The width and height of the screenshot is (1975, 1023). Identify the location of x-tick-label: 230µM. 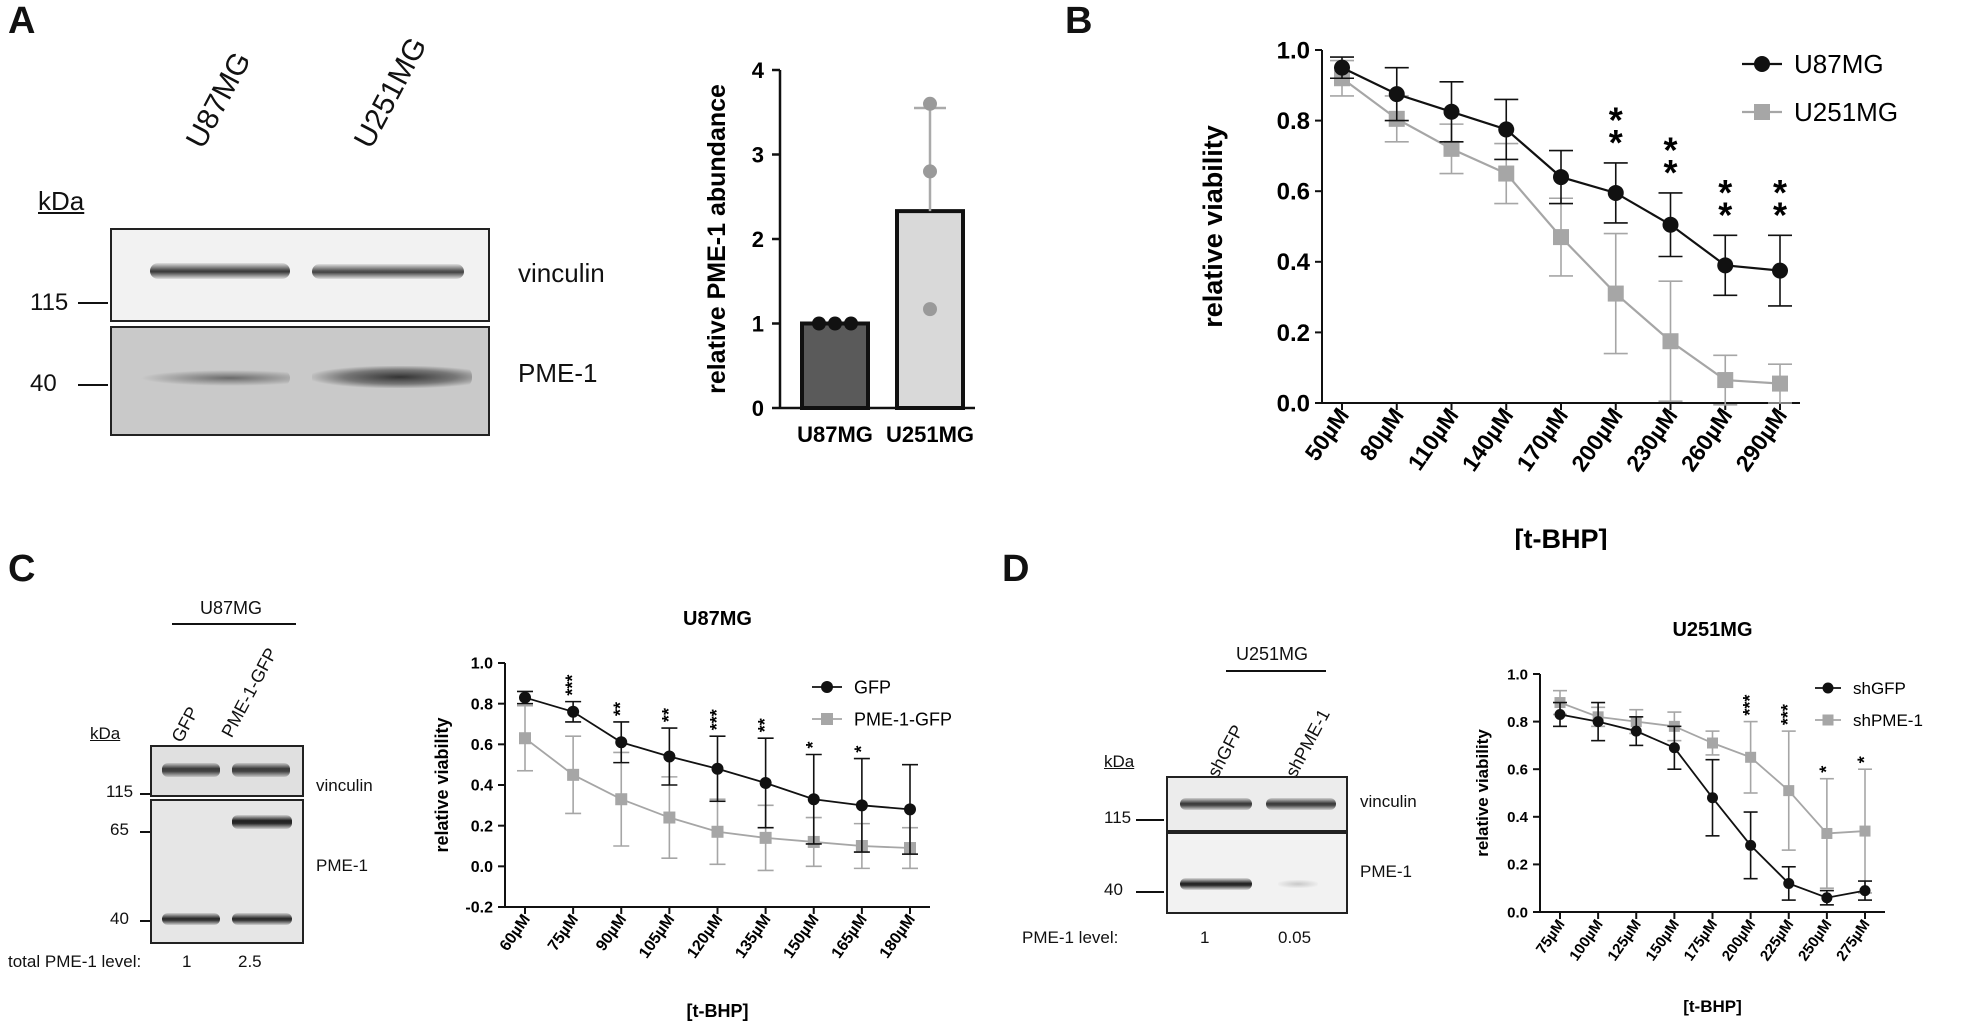
(1652, 439).